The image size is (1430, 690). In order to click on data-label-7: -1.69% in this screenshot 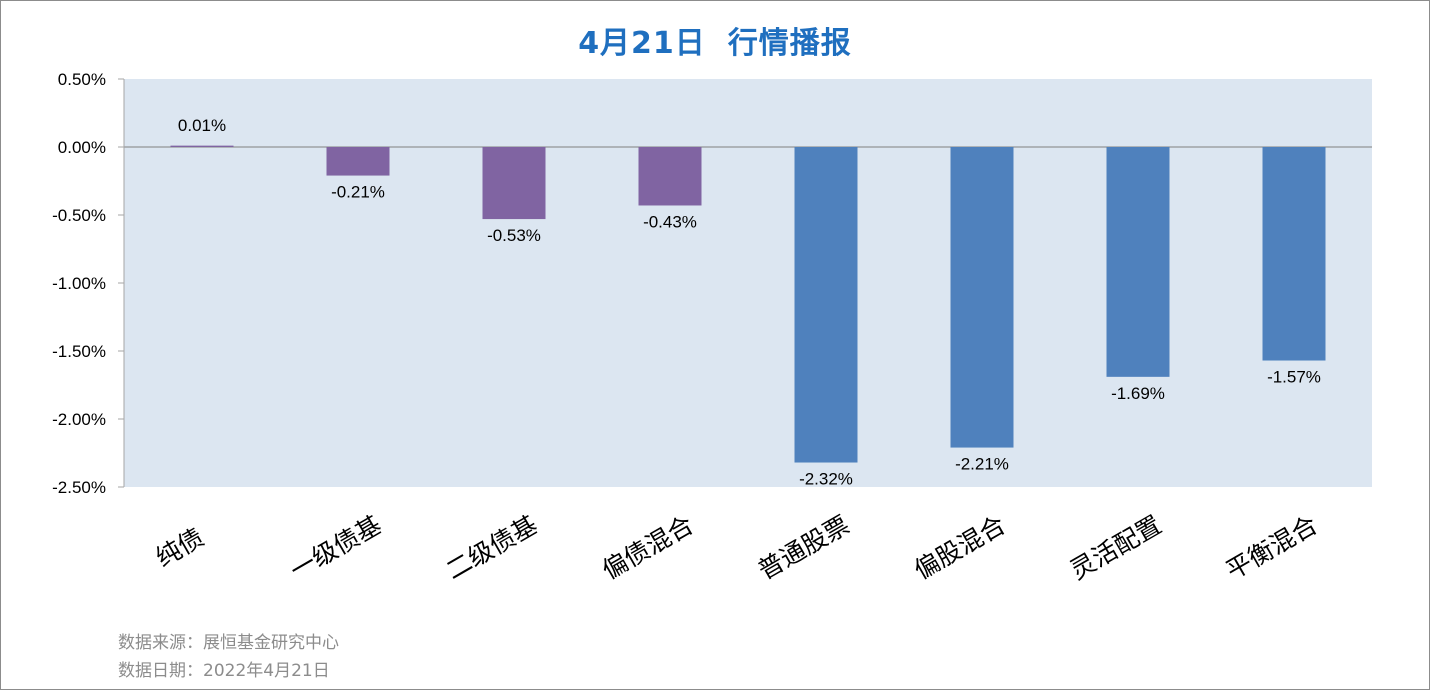, I will do `click(1138, 393)`.